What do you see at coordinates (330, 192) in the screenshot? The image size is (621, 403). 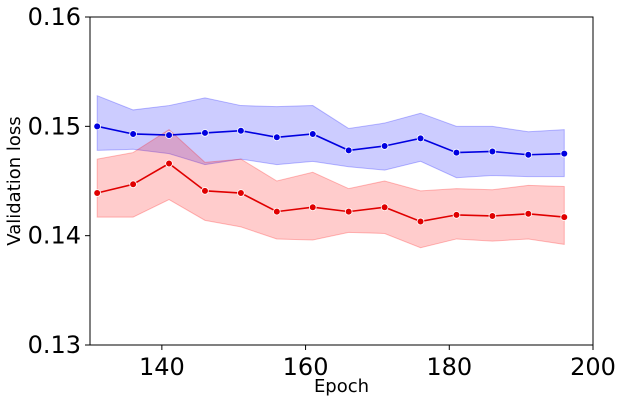 I see `series-2-line` at bounding box center [330, 192].